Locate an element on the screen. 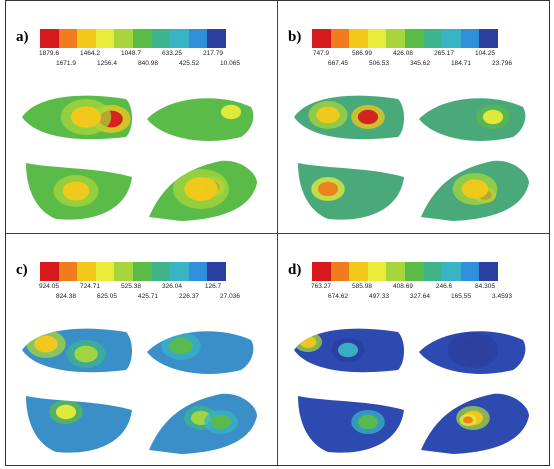 The width and height of the screenshot is (554, 469). colorbar-tick-label: 1464.2 is located at coordinates (90, 53).